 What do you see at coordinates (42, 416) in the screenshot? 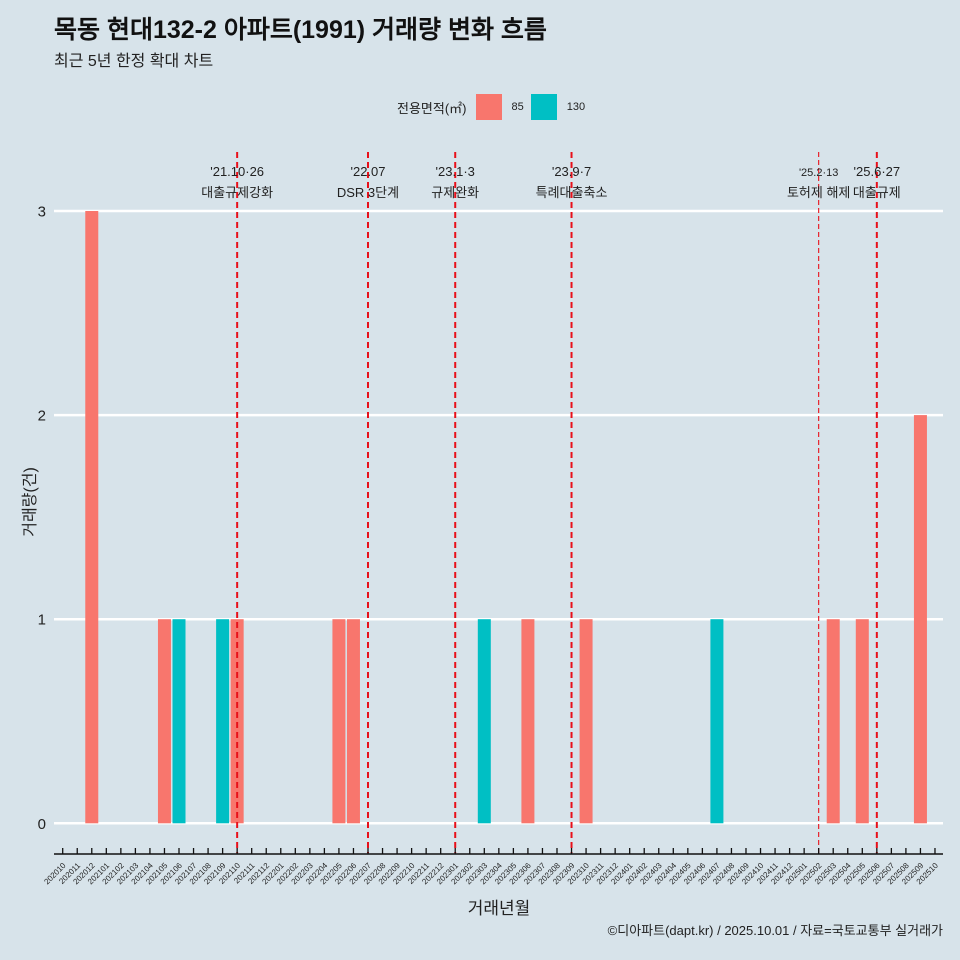
I see `y-tick-label: 2` at bounding box center [42, 416].